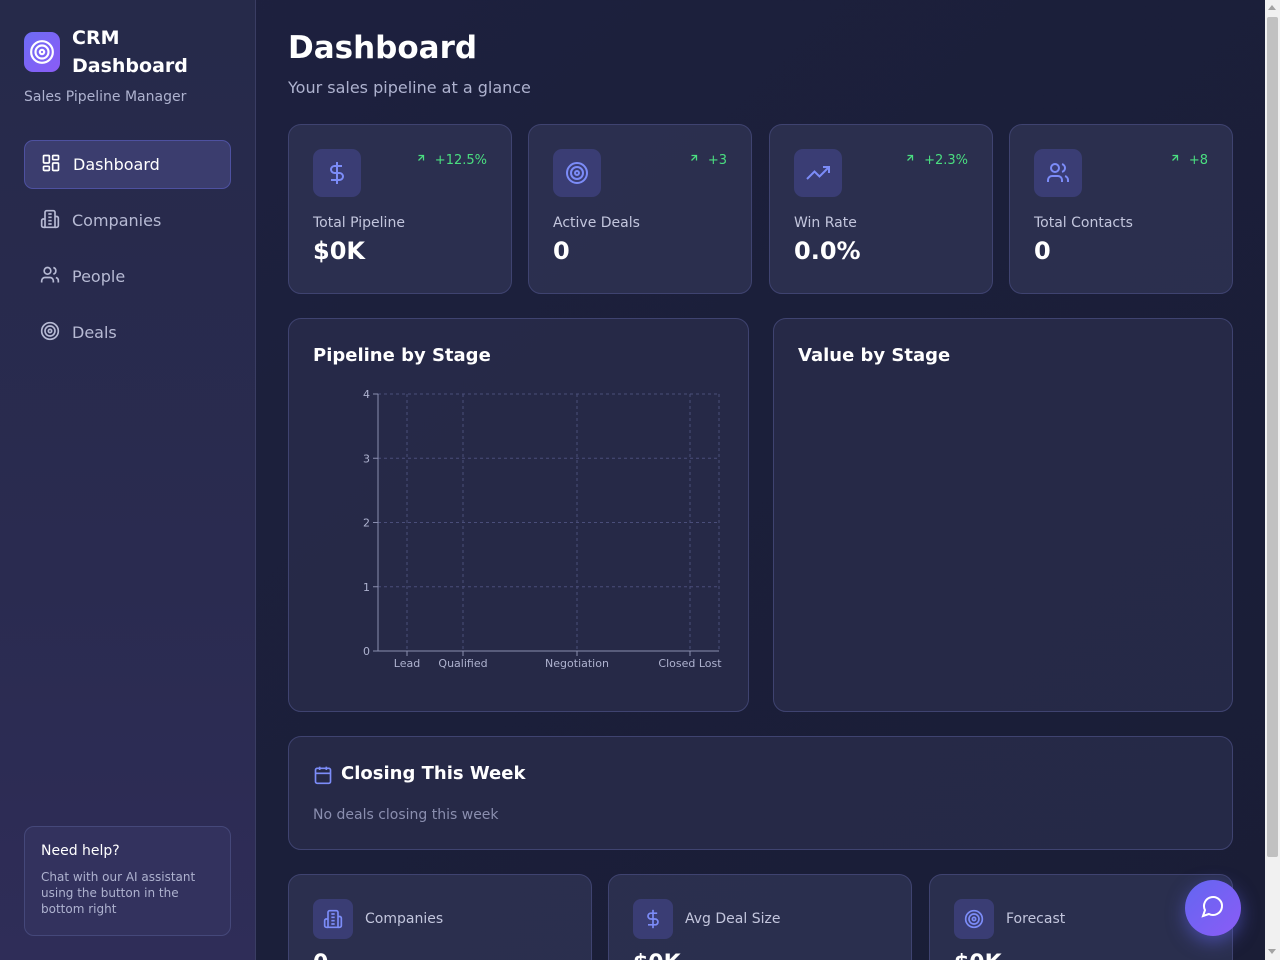 Image resolution: width=1280 pixels, height=960 pixels. Describe the element at coordinates (825, 223) in the screenshot. I see `stat-label: Win Rate` at that location.